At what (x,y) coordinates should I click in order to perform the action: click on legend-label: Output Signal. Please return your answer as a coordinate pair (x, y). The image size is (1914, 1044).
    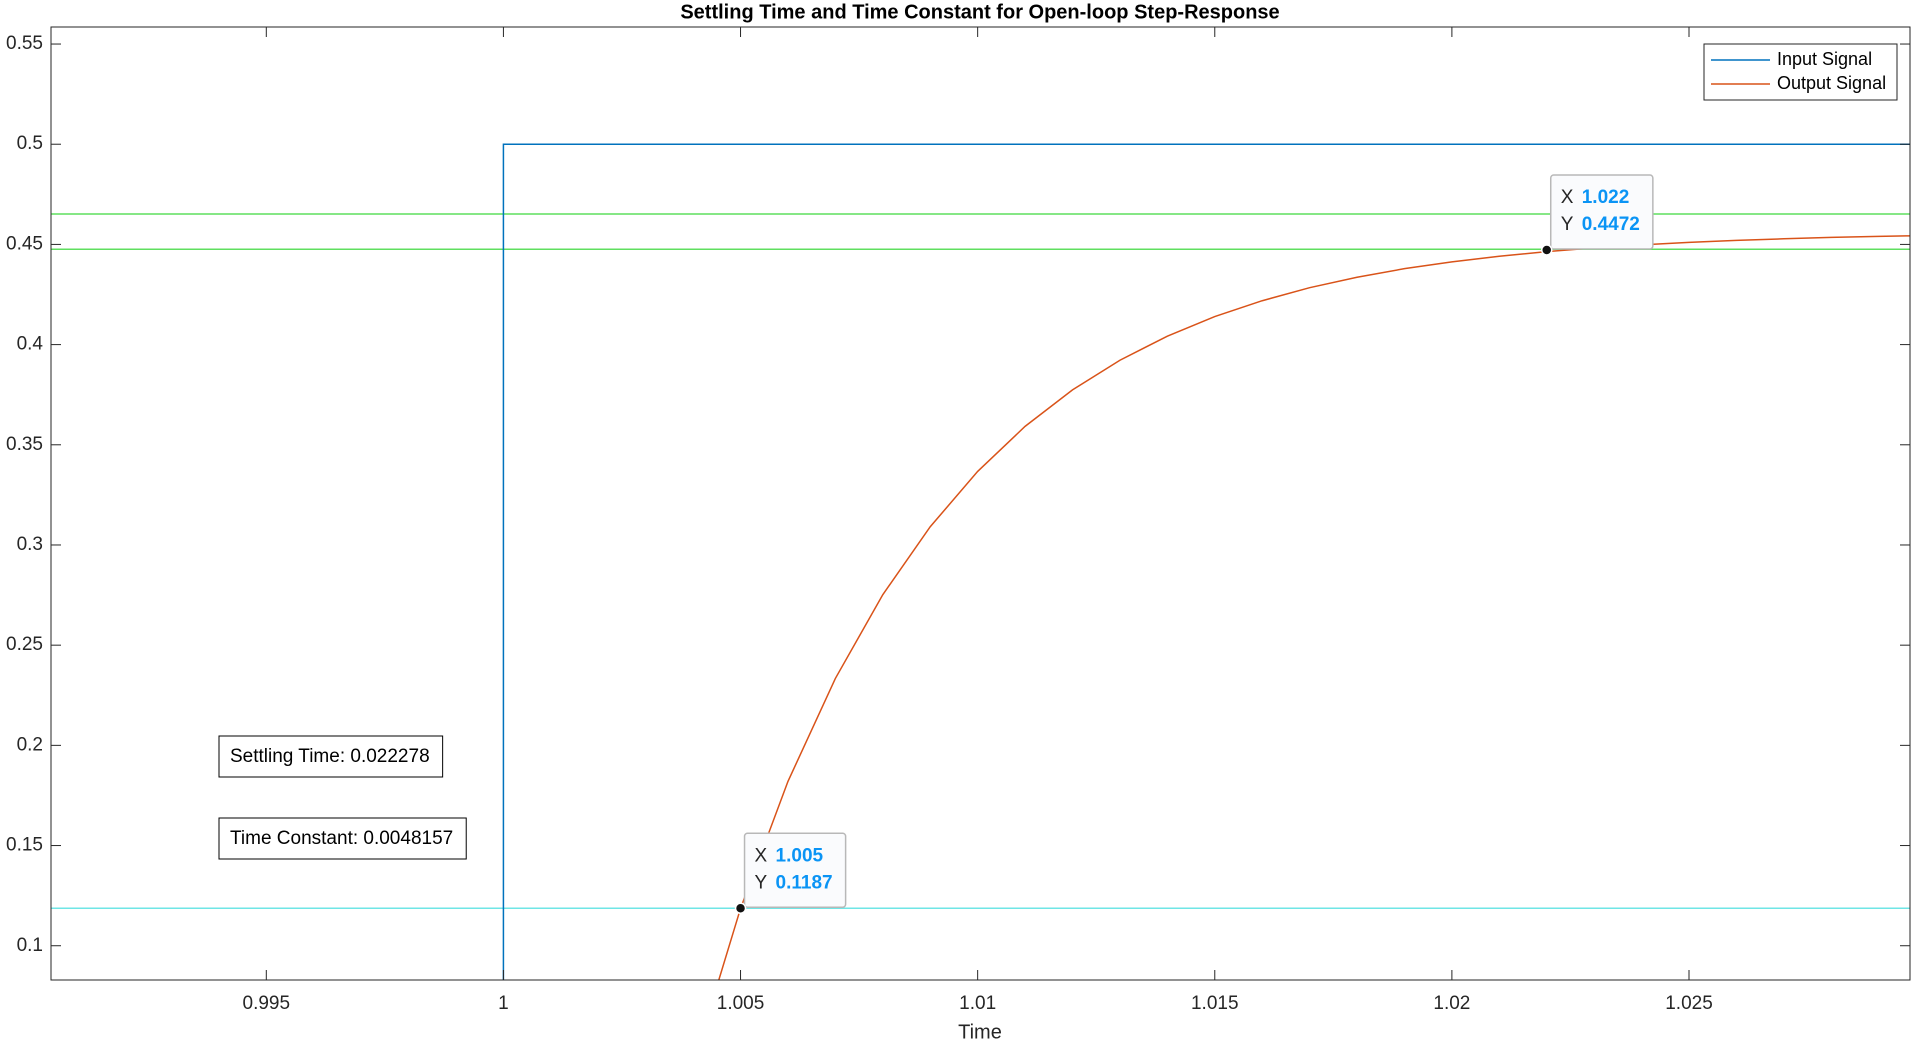
    Looking at the image, I should click on (1831, 83).